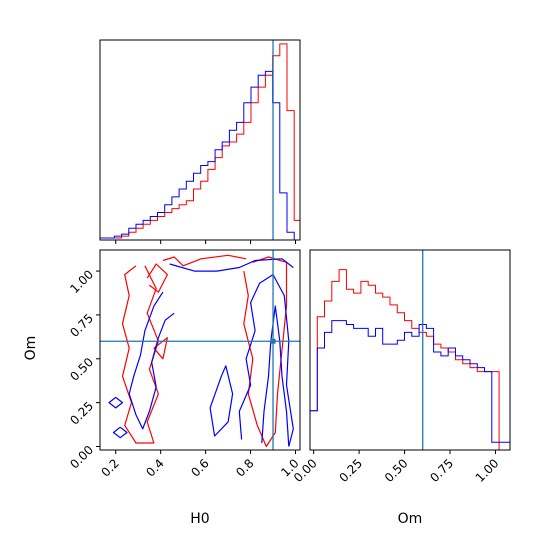 This screenshot has height=554, width=550. What do you see at coordinates (31, 348) in the screenshot?
I see `y-axis-label-om: Om` at bounding box center [31, 348].